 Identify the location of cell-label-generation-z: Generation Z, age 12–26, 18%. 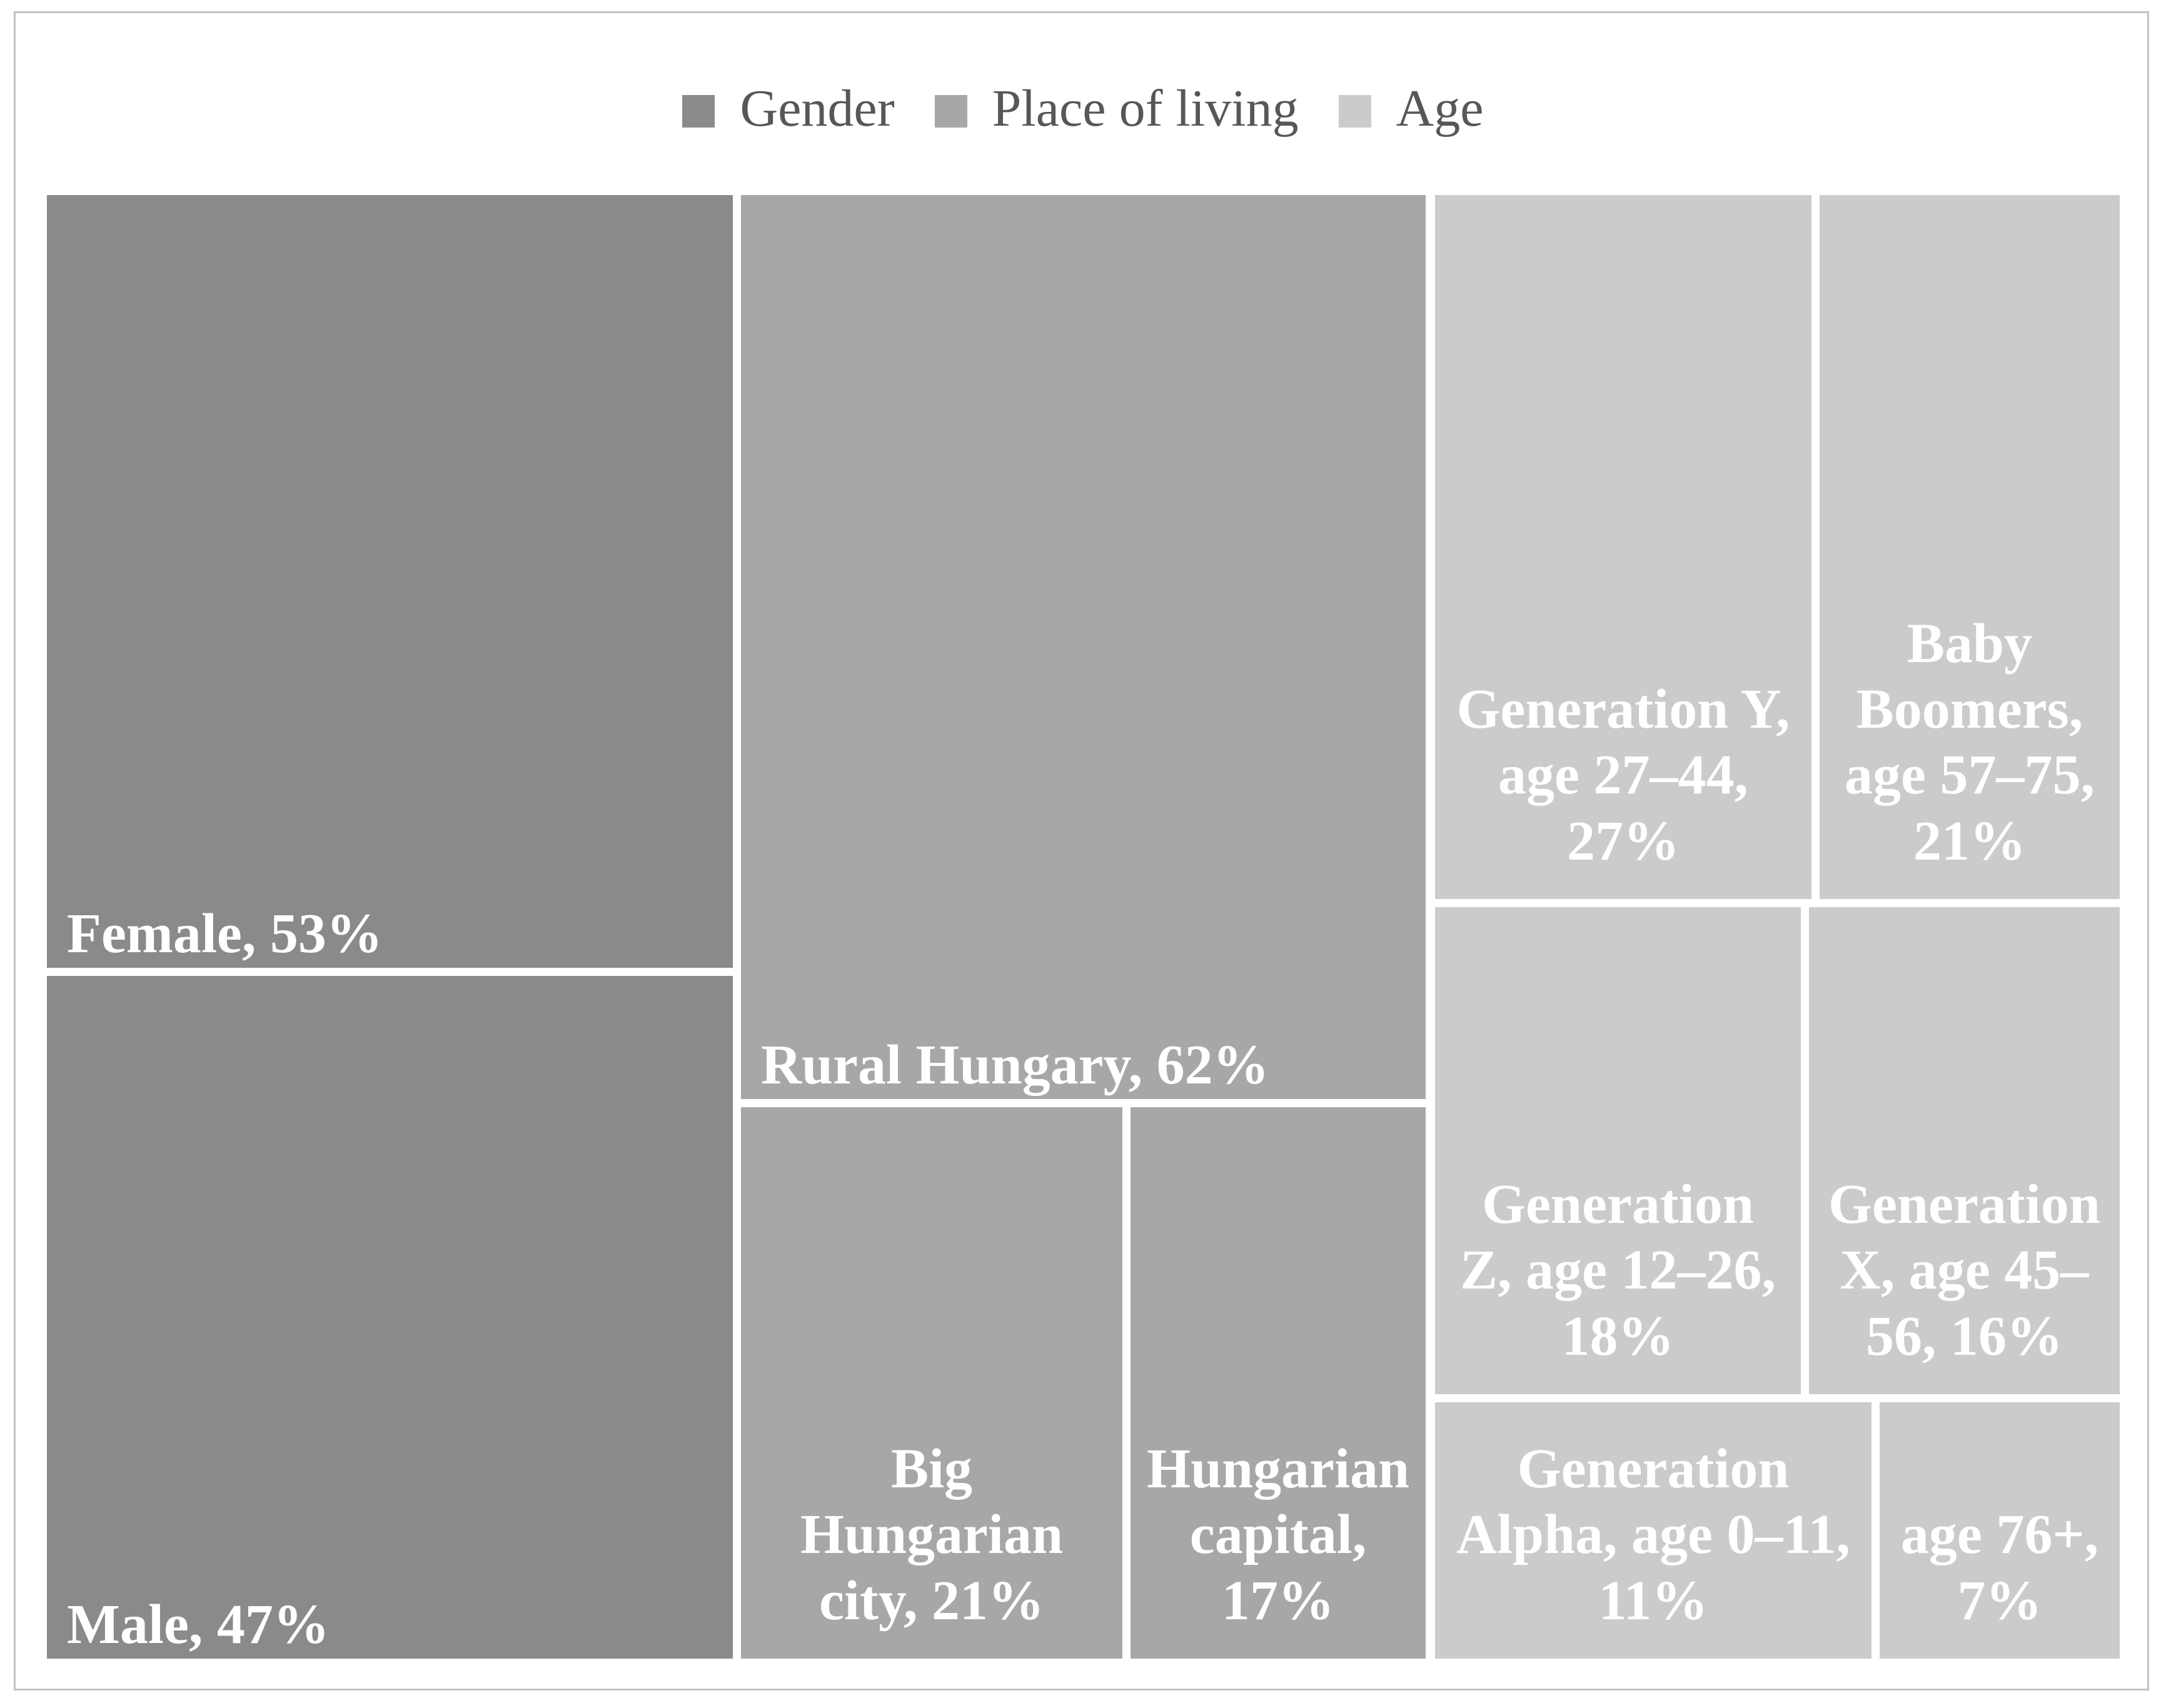
(1618, 1270).